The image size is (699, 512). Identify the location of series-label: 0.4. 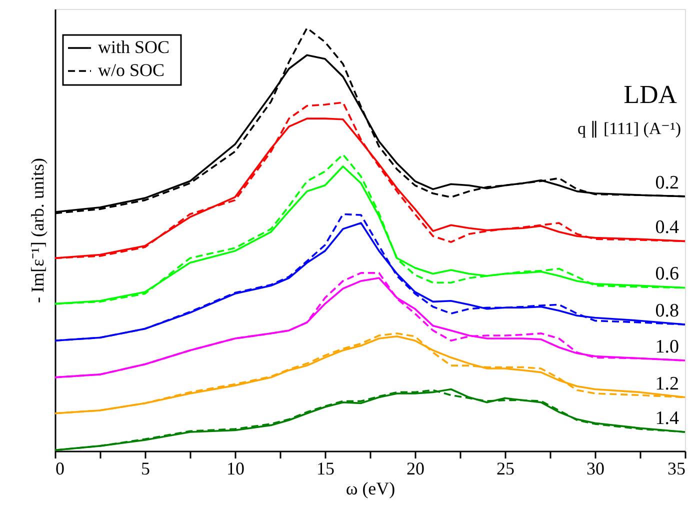
(667, 227).